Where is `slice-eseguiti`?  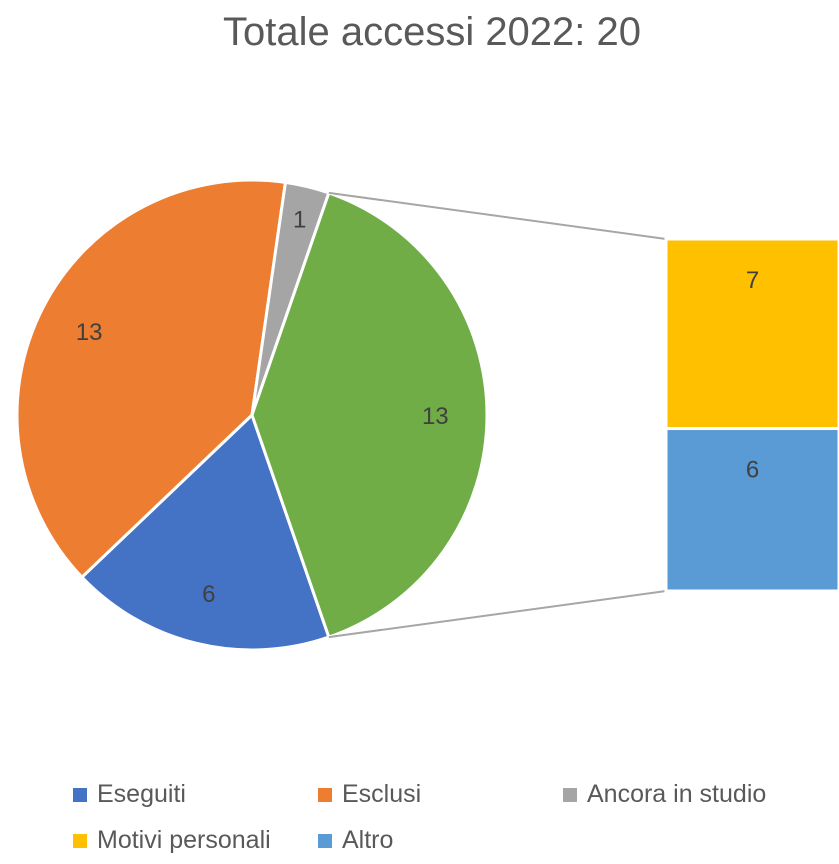
slice-eseguiti is located at coordinates (205, 532).